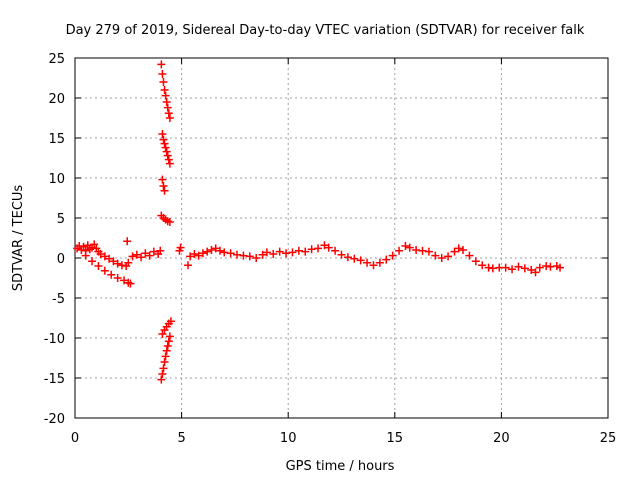 This screenshot has width=640, height=480. What do you see at coordinates (56, 139) in the screenshot?
I see `y-tick-label: 15` at bounding box center [56, 139].